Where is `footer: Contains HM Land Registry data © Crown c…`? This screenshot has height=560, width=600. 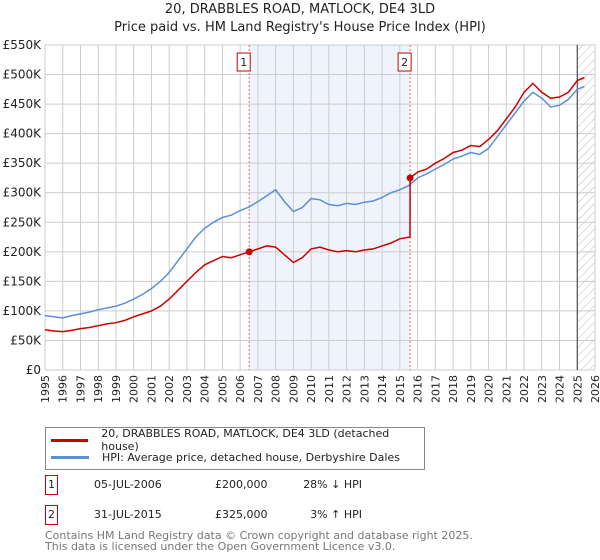
footer: Contains HM Land Registry data © Crown c… is located at coordinates (259, 541).